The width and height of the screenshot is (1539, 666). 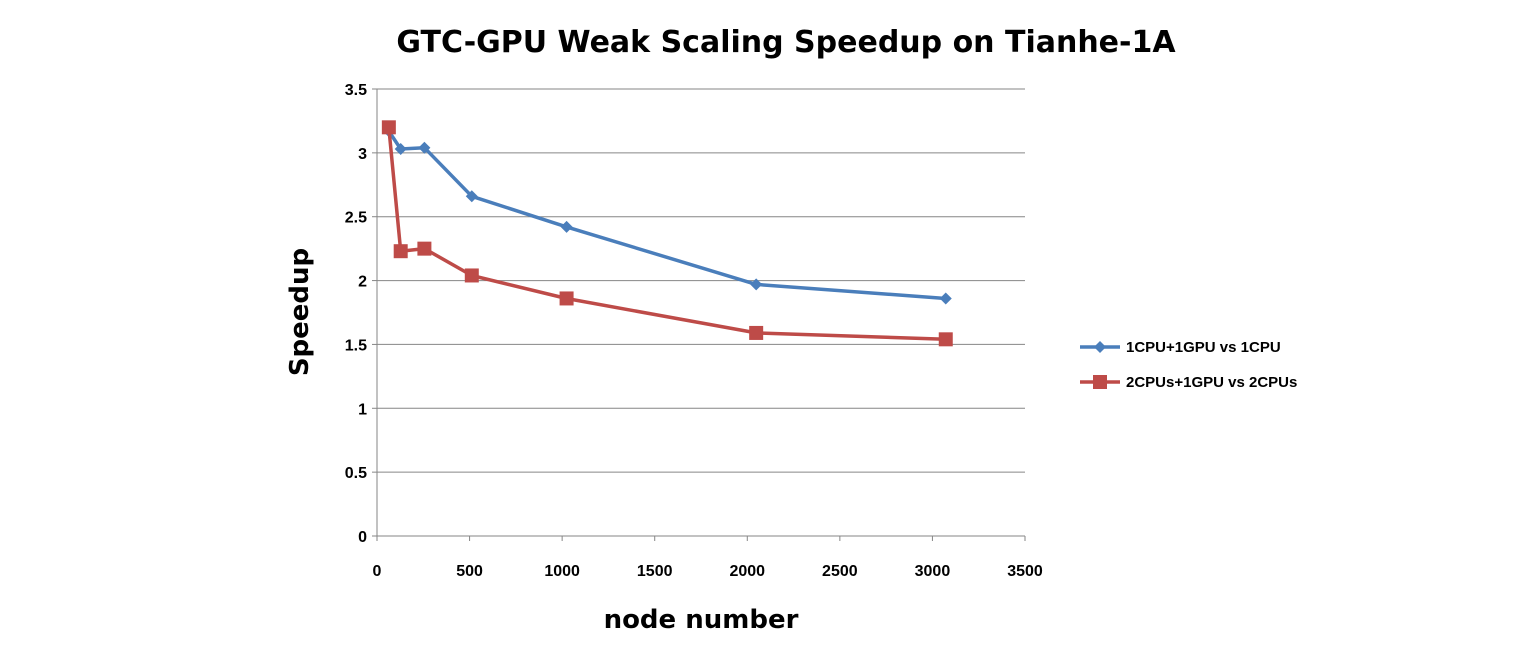 What do you see at coordinates (1025, 571) in the screenshot?
I see `x-tick-label: 3500` at bounding box center [1025, 571].